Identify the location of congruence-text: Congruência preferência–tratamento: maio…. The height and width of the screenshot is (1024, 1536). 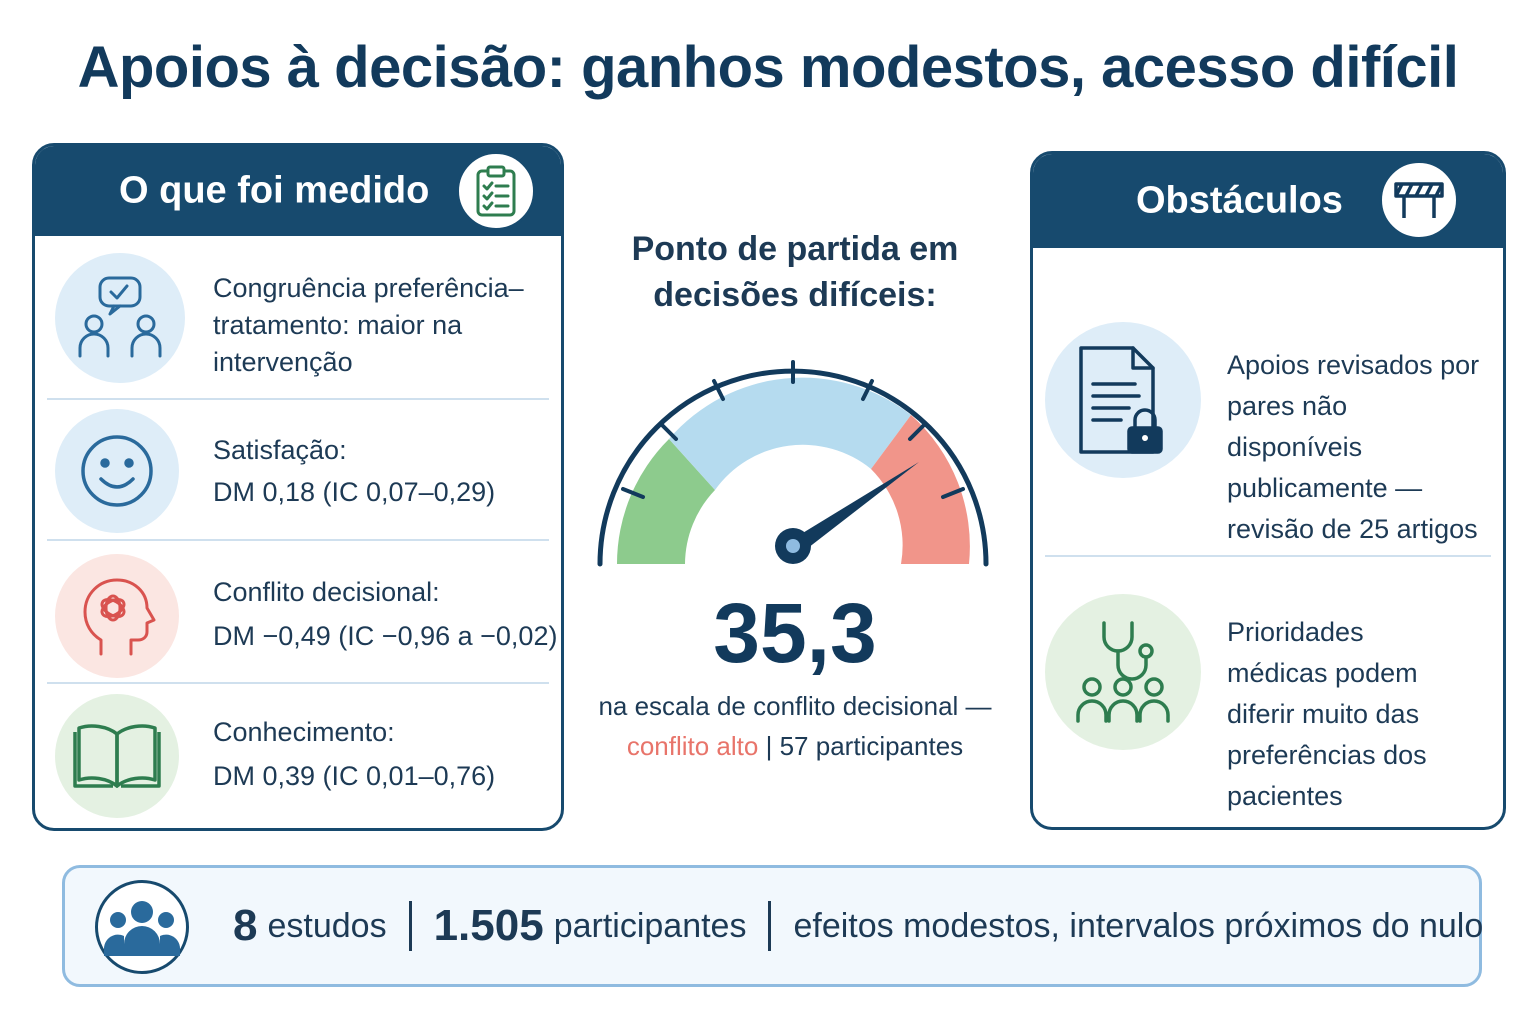
(368, 325).